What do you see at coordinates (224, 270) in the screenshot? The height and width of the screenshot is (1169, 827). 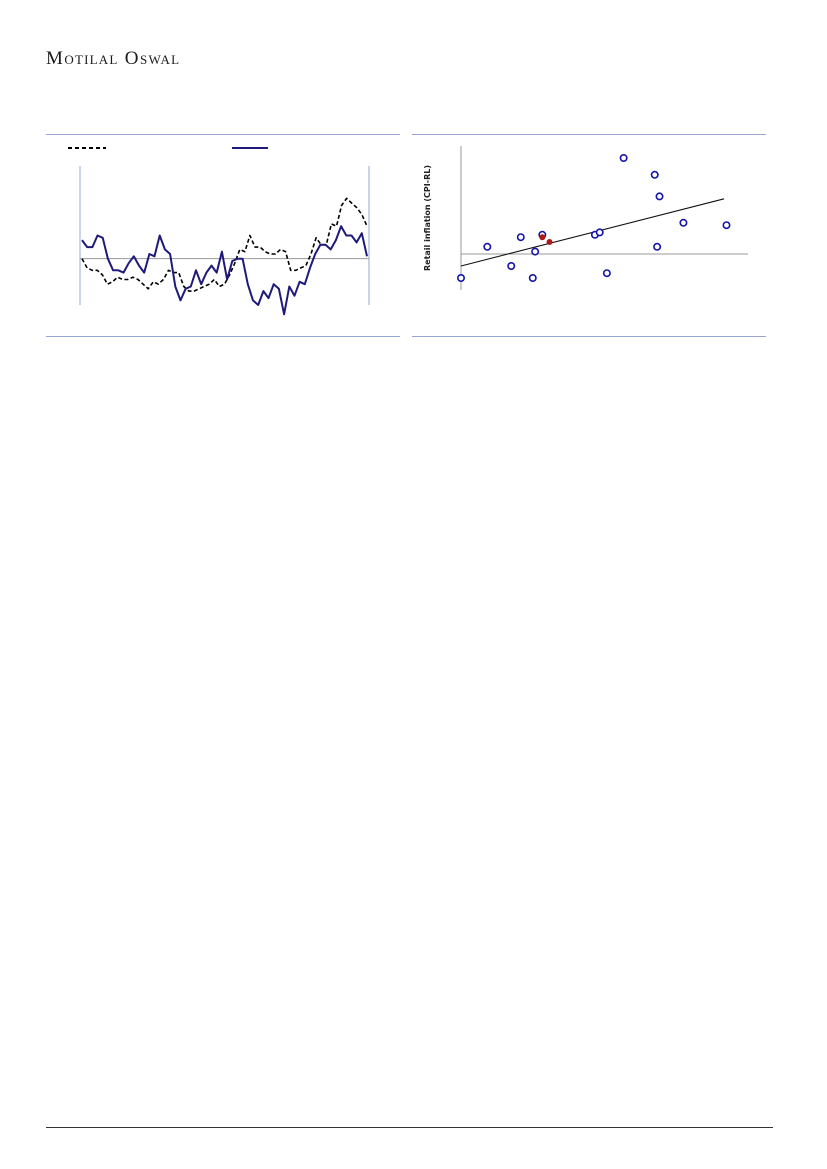 I see `series-line-solid` at bounding box center [224, 270].